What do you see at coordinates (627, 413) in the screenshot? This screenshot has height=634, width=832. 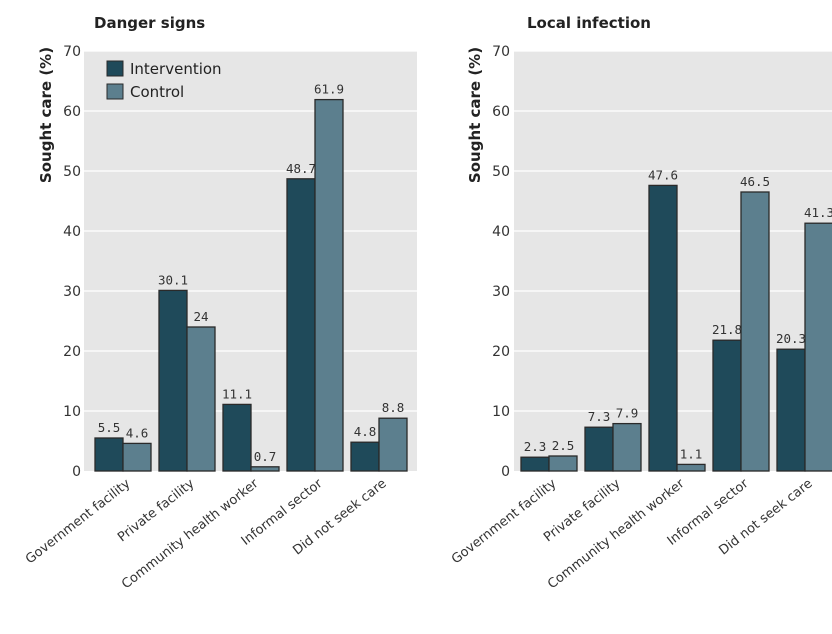 I see `data-label: 7.9` at bounding box center [627, 413].